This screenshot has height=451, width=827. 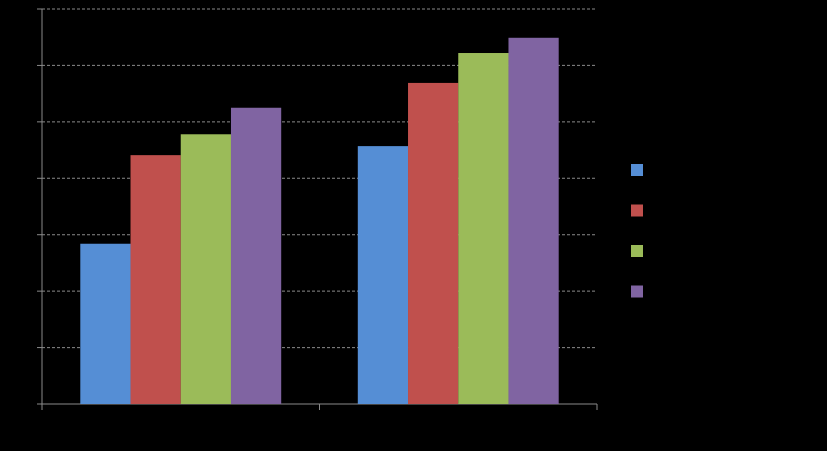 I want to click on y-tick-label: 1, so click(x=28, y=347).